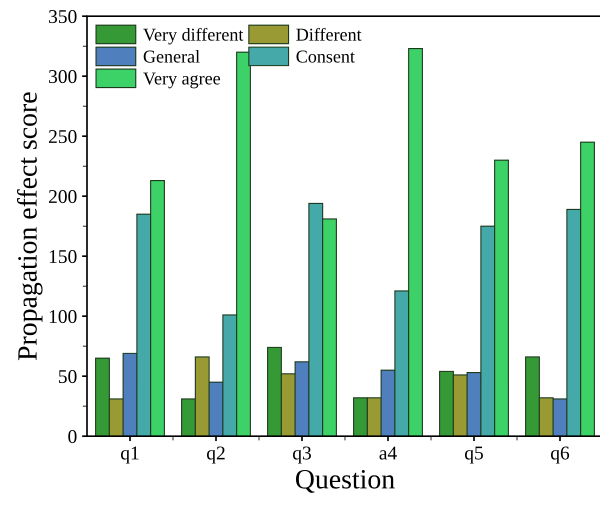 The height and width of the screenshot is (506, 600). Describe the element at coordinates (63, 317) in the screenshot. I see `y-tick-label: 100` at that location.